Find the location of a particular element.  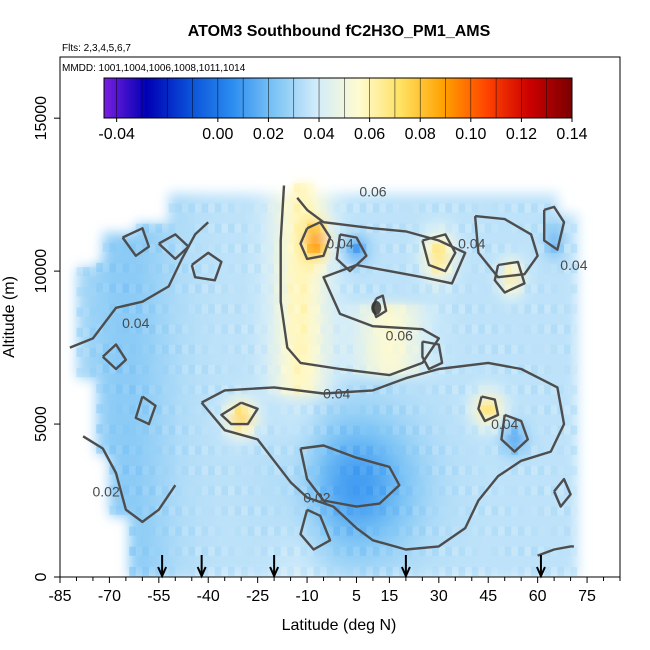

flight-arrow-head is located at coordinates (405, 572).